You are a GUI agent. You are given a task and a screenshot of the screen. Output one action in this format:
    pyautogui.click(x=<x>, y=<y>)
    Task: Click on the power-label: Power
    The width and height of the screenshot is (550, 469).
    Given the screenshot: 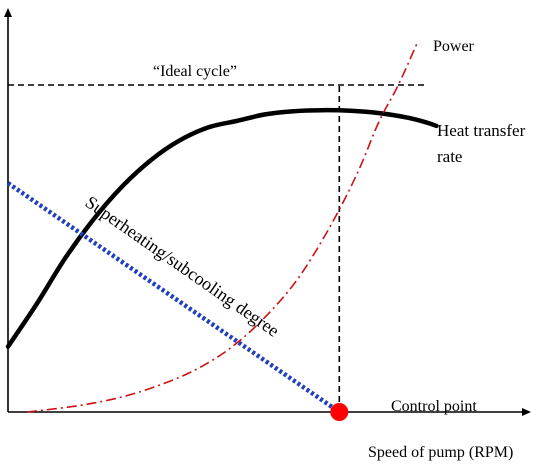 What is the action you would take?
    pyautogui.click(x=454, y=46)
    